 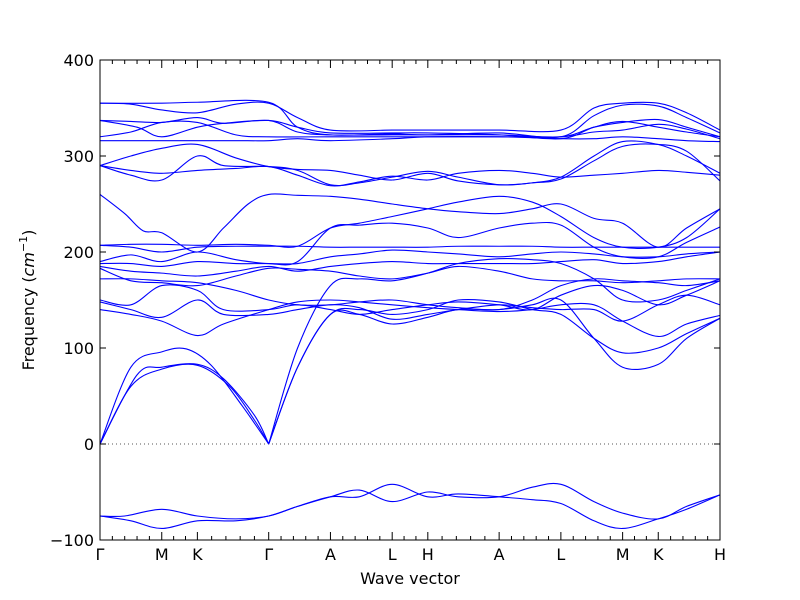 What do you see at coordinates (72, 540) in the screenshot?
I see `y-tick-label: −100` at bounding box center [72, 540].